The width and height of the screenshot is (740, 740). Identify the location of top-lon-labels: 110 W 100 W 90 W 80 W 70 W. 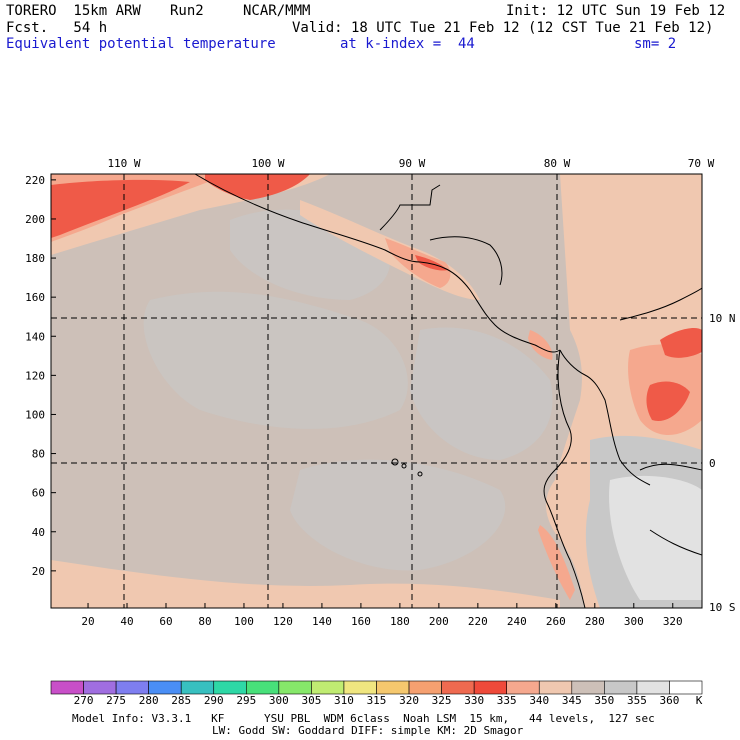
(410, 163).